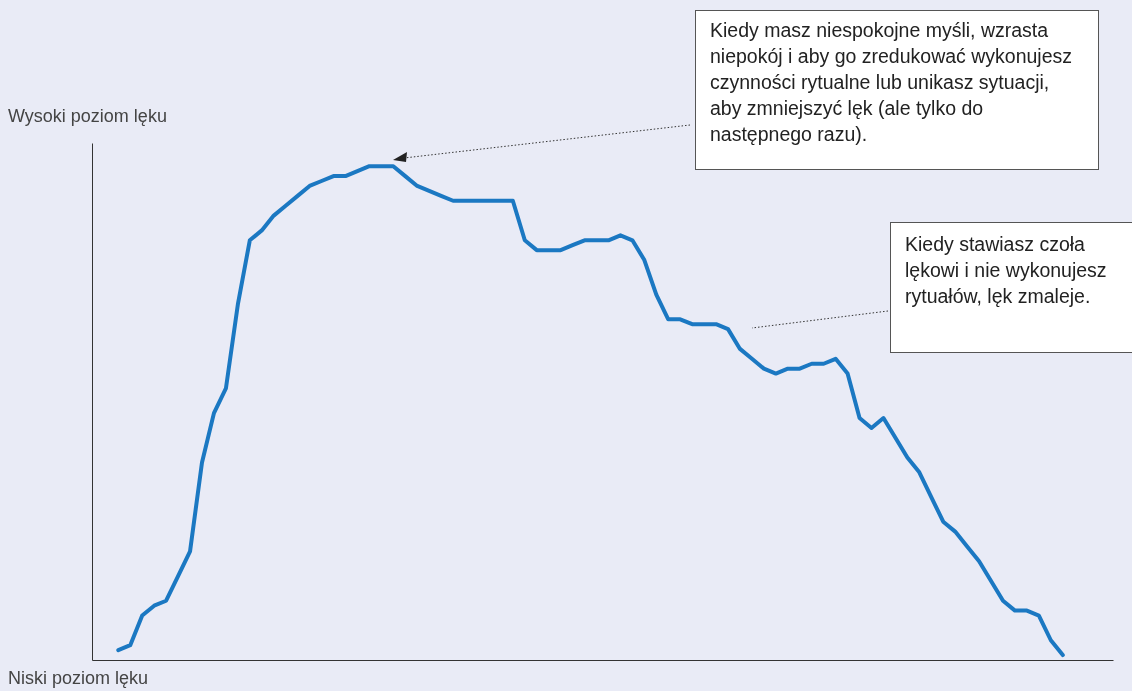  What do you see at coordinates (87, 116) in the screenshot?
I see `y-axis-title: Wysoki poziom lęku` at bounding box center [87, 116].